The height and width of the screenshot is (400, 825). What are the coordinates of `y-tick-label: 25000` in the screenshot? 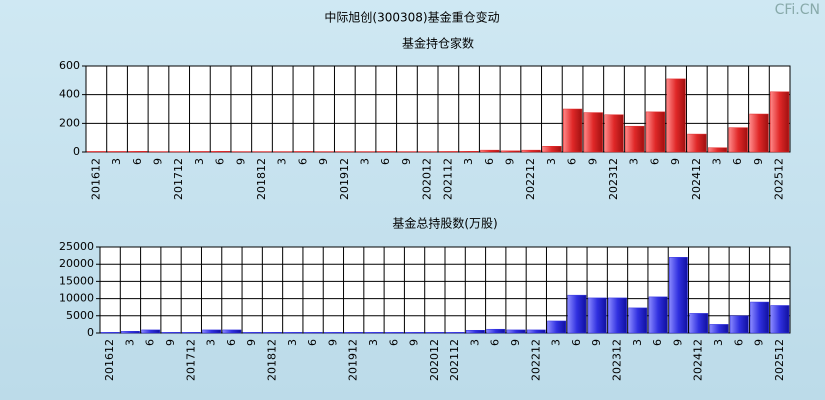 It's located at (76, 246).